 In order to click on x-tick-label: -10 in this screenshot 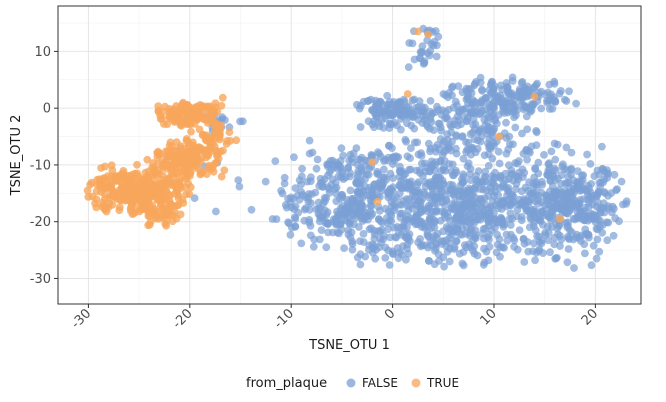, I will do `click(284, 319)`.